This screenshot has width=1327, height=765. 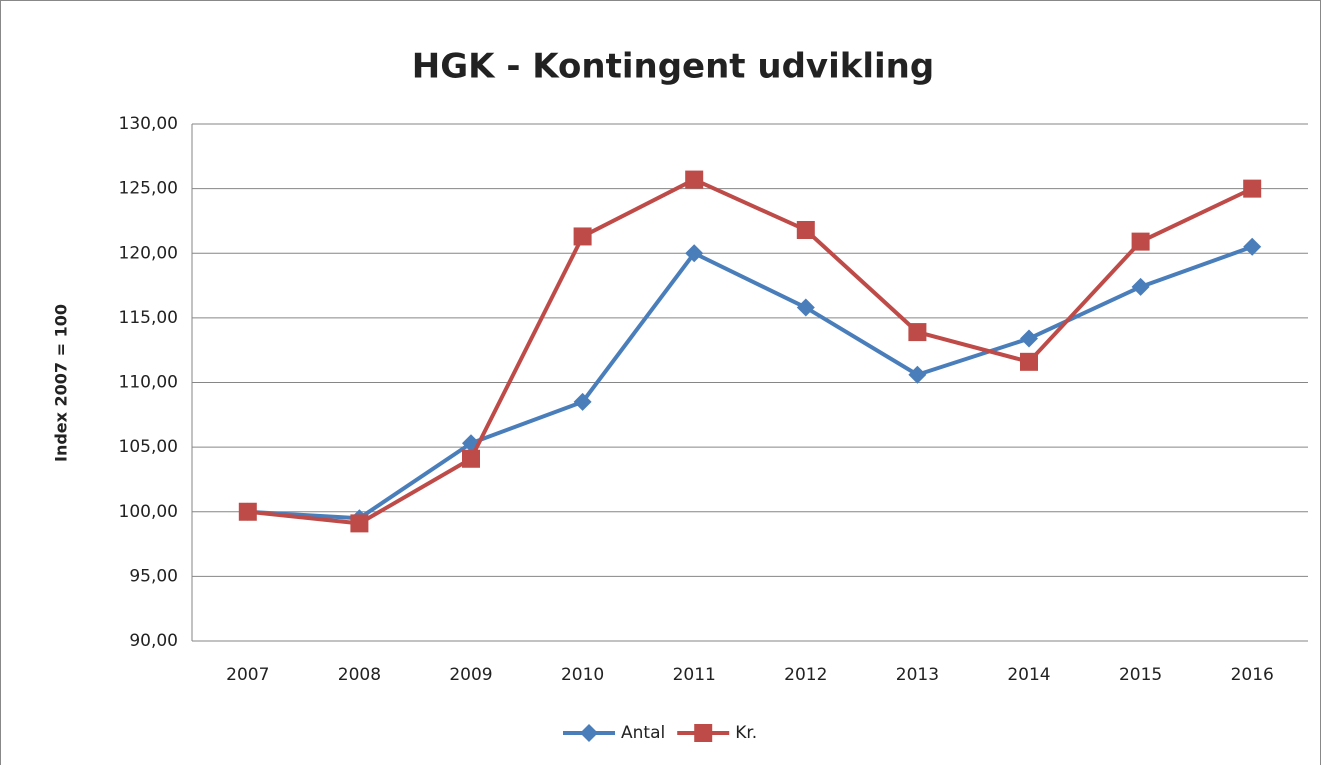 What do you see at coordinates (148, 383) in the screenshot?
I see `y-tick-label: 110,00` at bounding box center [148, 383].